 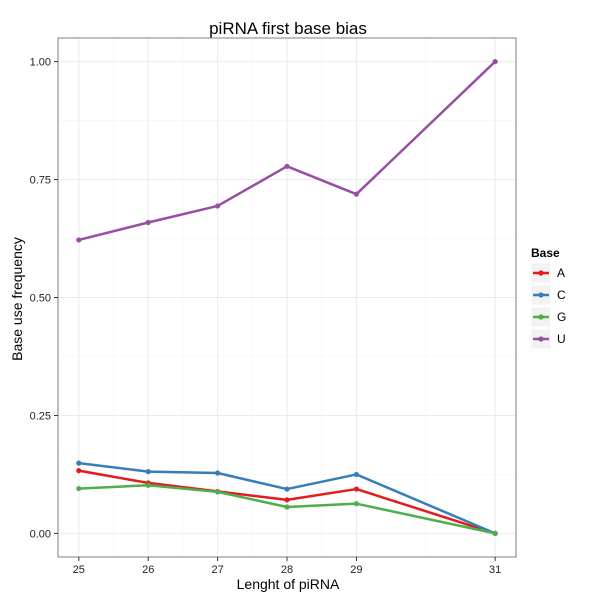 I want to click on x-tick-label: 27, so click(x=217, y=570).